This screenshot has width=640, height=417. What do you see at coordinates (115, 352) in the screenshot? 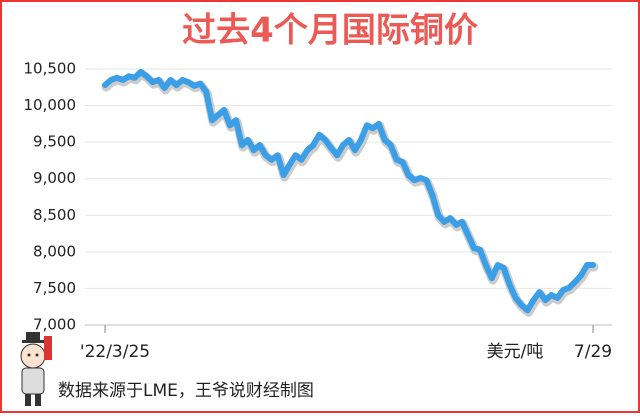
I see `x-tick-label: '22/3/25` at bounding box center [115, 352].